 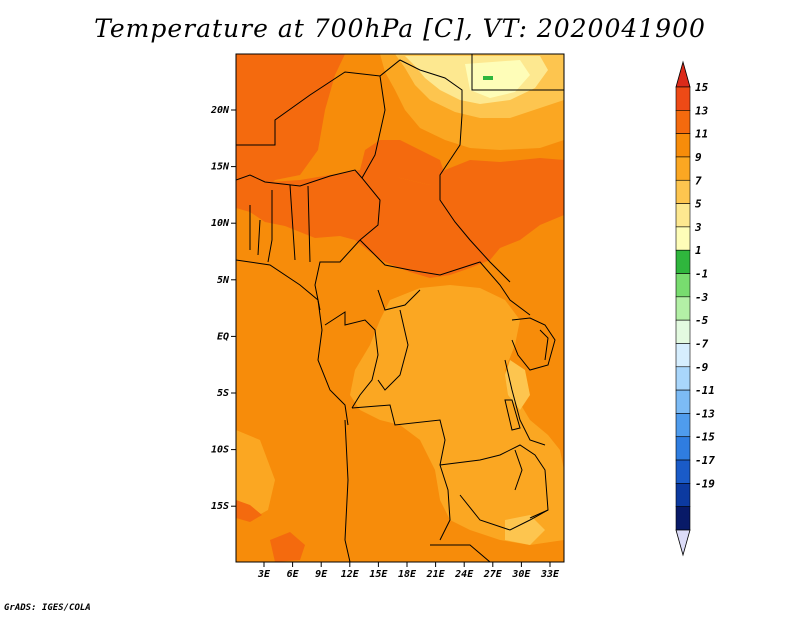 I want to click on lon-tick-label: 24E, so click(x=464, y=574).